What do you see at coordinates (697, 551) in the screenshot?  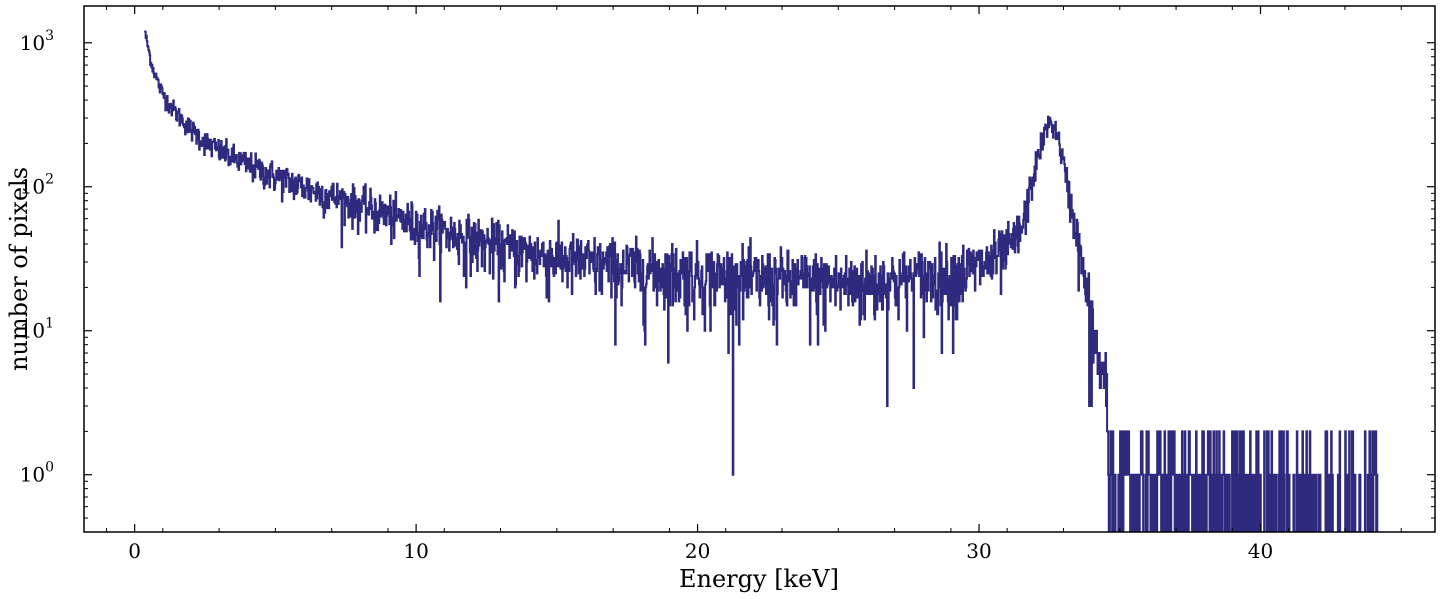 I see `x-tick-label: 20` at bounding box center [697, 551].